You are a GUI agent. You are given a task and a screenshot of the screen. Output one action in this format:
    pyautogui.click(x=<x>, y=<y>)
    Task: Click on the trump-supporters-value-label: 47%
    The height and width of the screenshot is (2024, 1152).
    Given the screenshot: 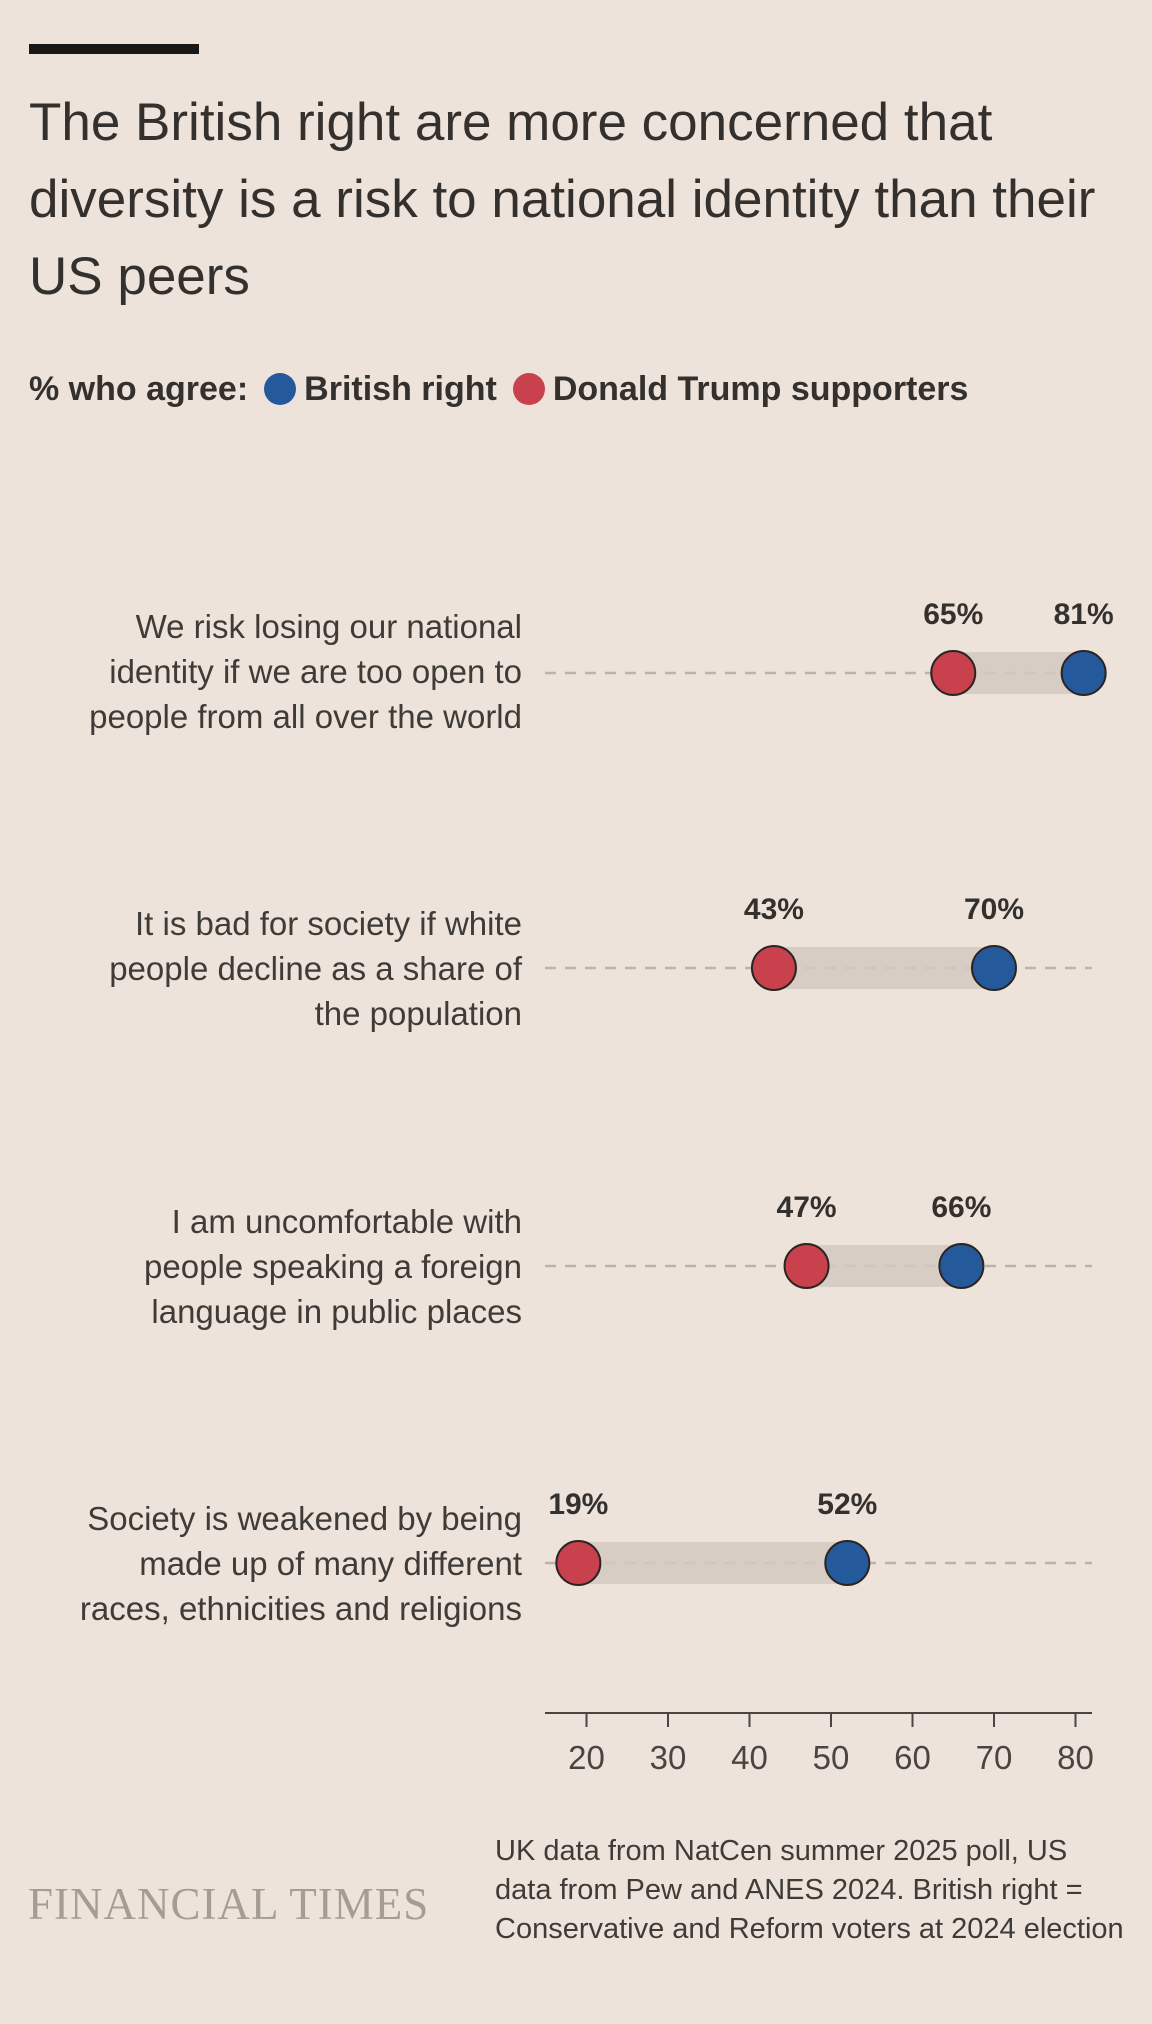 What is the action you would take?
    pyautogui.click(x=807, y=1207)
    